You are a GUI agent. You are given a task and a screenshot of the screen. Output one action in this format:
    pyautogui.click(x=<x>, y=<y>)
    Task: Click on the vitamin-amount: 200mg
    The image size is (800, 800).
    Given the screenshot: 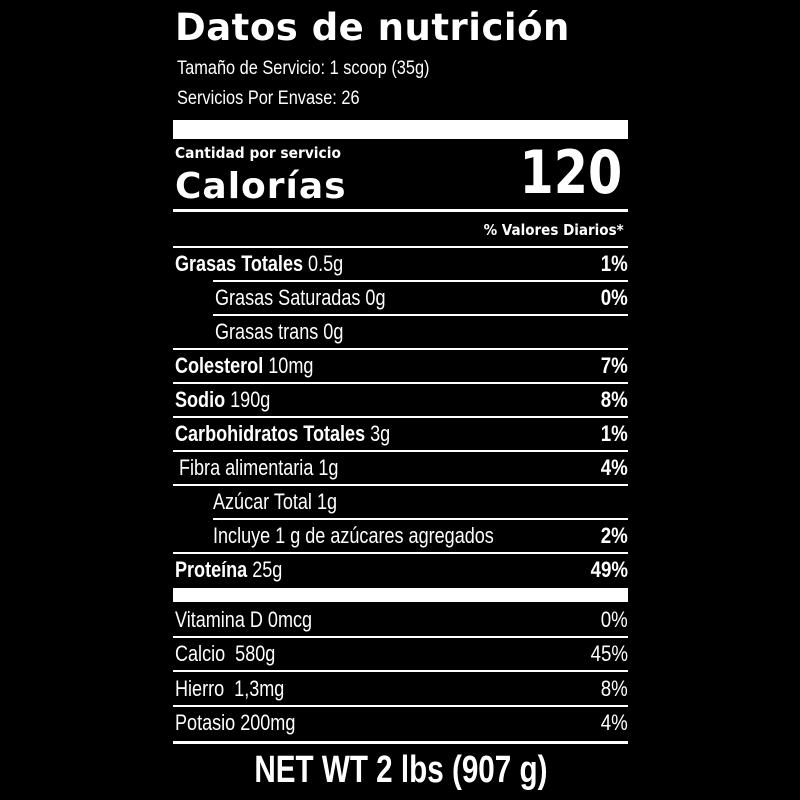 What is the action you would take?
    pyautogui.click(x=268, y=722)
    